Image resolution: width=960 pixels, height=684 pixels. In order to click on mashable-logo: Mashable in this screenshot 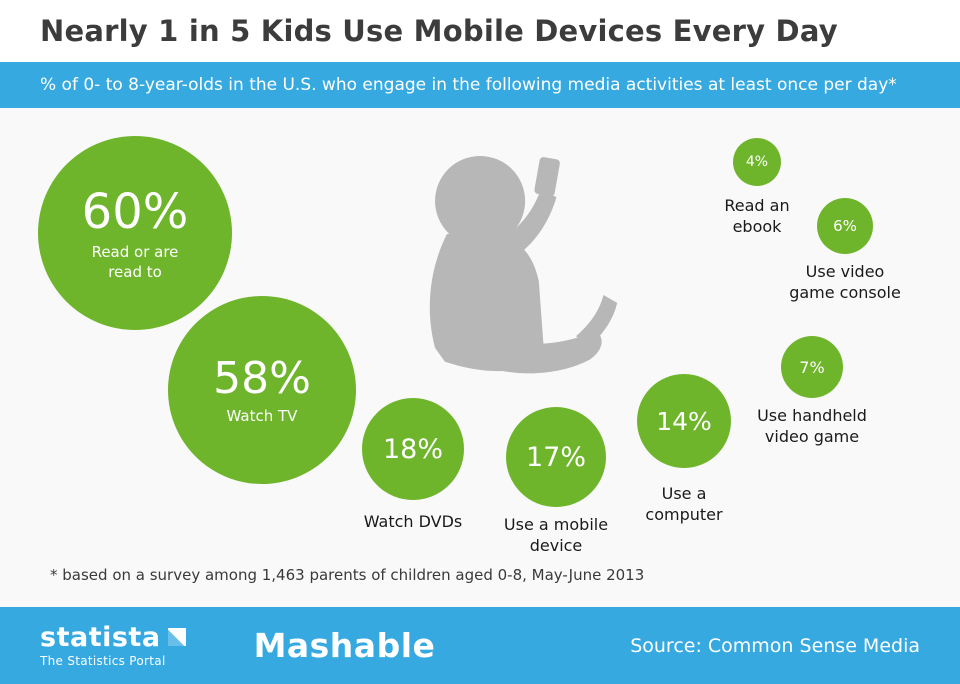, I will do `click(344, 645)`.